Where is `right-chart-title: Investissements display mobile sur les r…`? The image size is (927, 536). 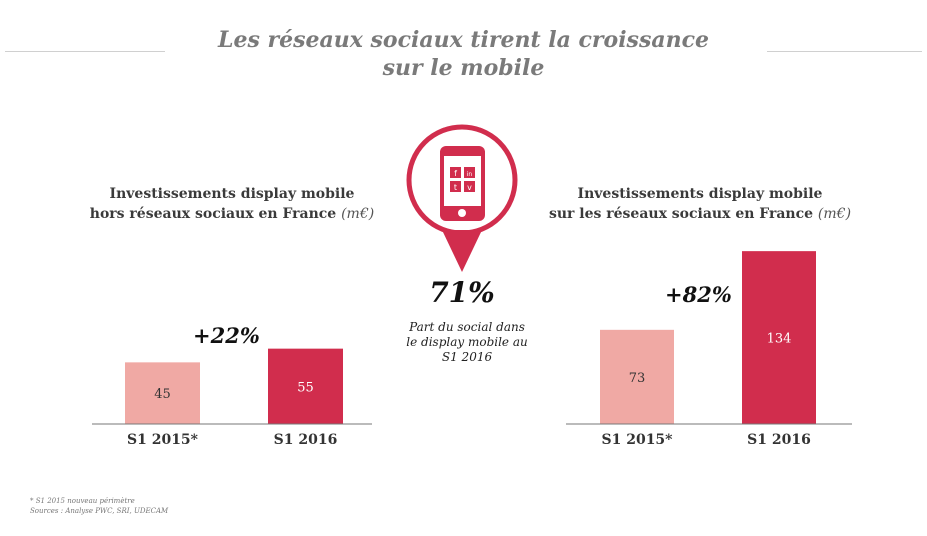 right-chart-title: Investissements display mobile sur les r… is located at coordinates (700, 204).